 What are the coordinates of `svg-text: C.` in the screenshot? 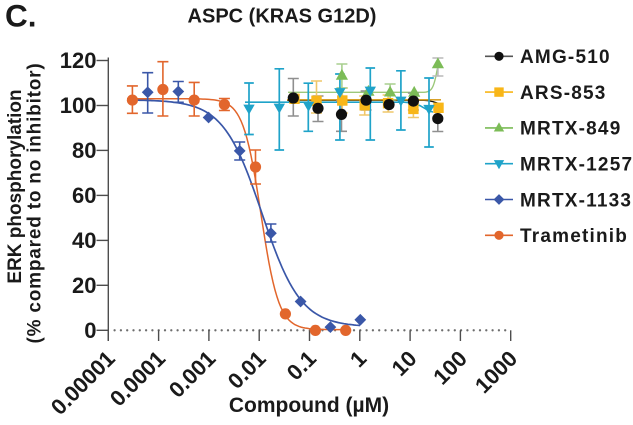 It's located at (21, 17).